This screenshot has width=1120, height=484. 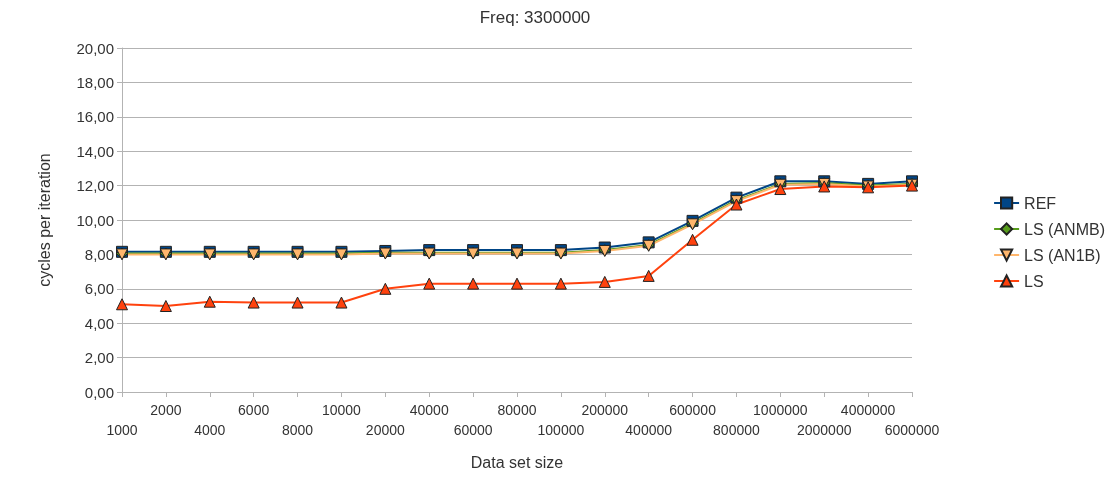 I want to click on x-tick-label: 80000, so click(x=517, y=410).